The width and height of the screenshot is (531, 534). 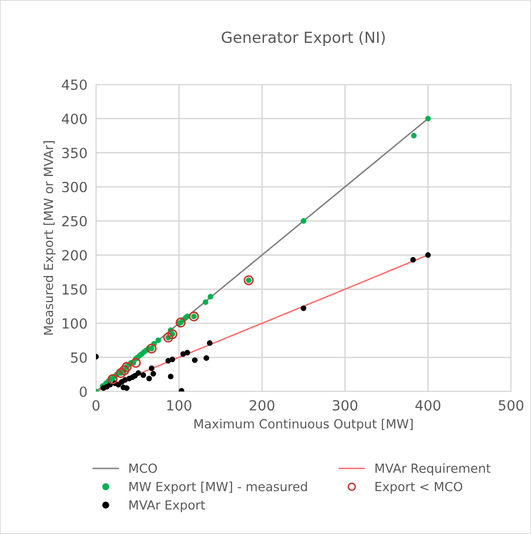 I want to click on y-tick-label: 200, so click(x=74, y=255).